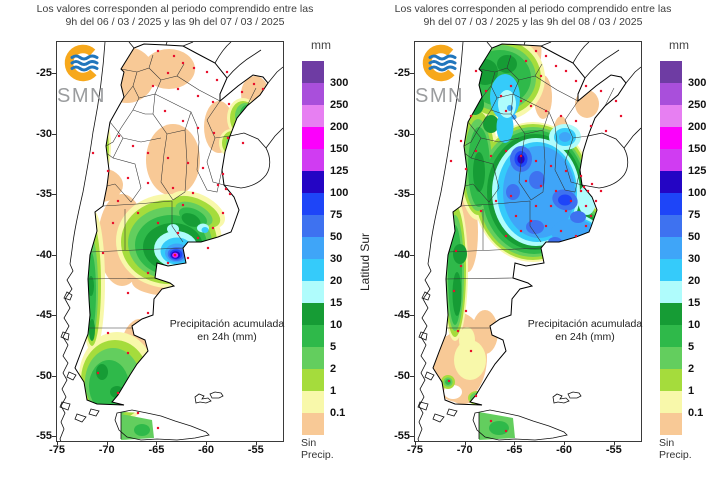  Describe the element at coordinates (402, 315) in the screenshot. I see `y-tick-label: -45` at that location.